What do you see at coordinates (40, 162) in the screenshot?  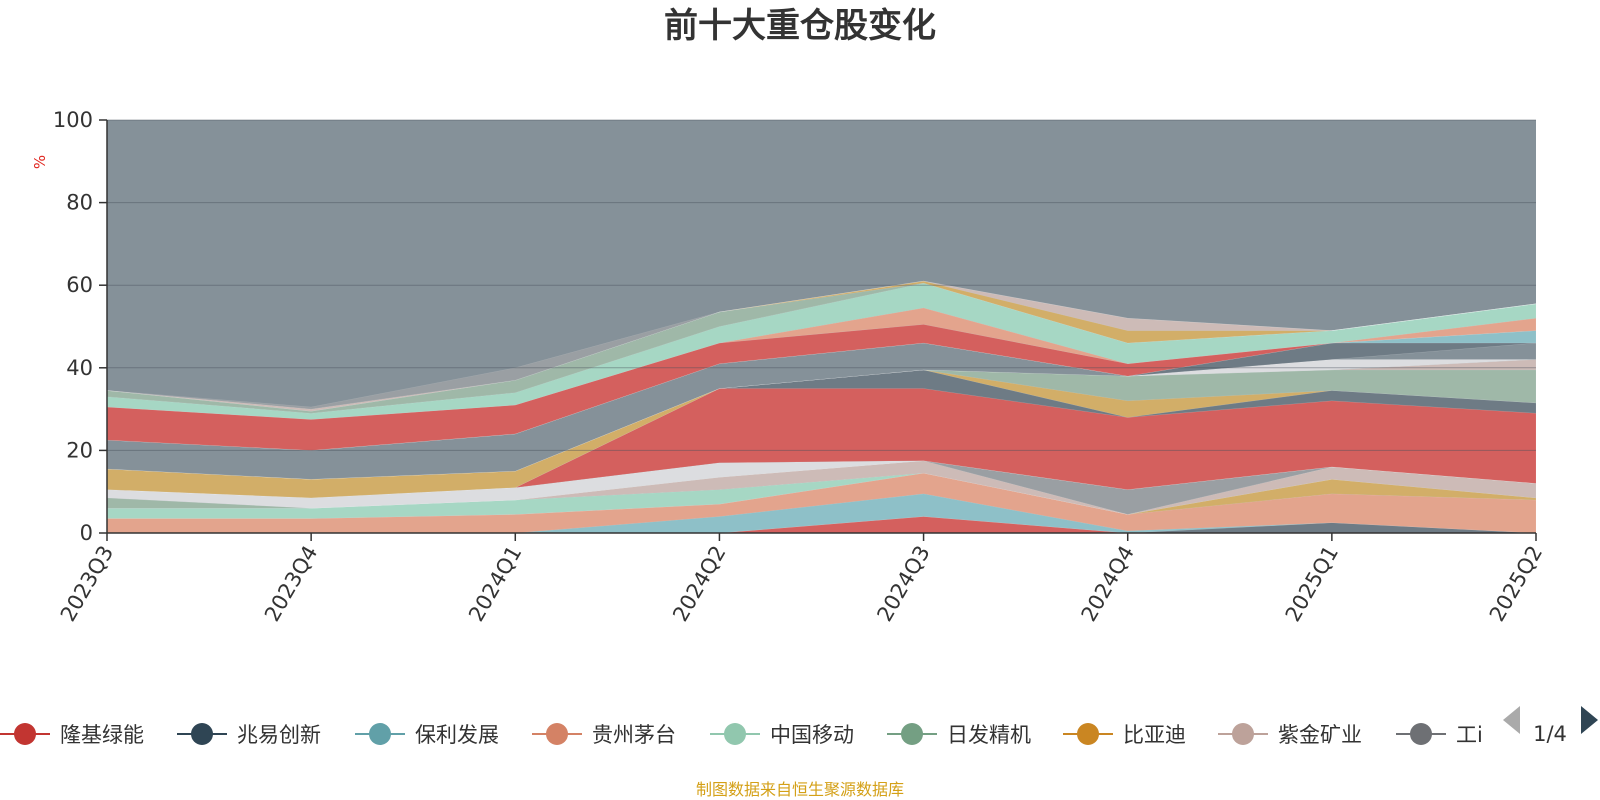 I see `y-axis-unit: %` at bounding box center [40, 162].